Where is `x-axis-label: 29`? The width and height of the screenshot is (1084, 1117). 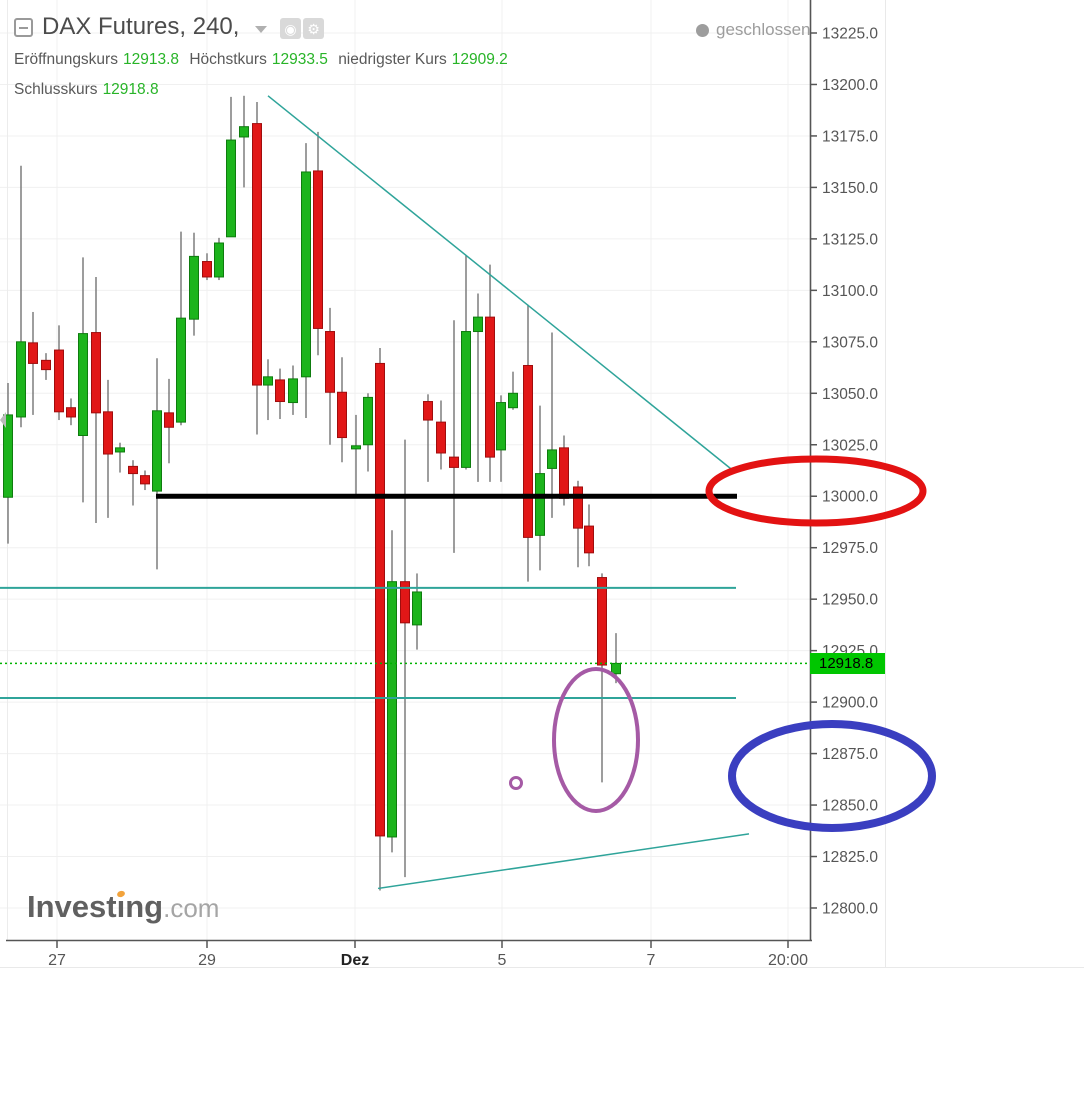 x-axis-label: 29 is located at coordinates (207, 960).